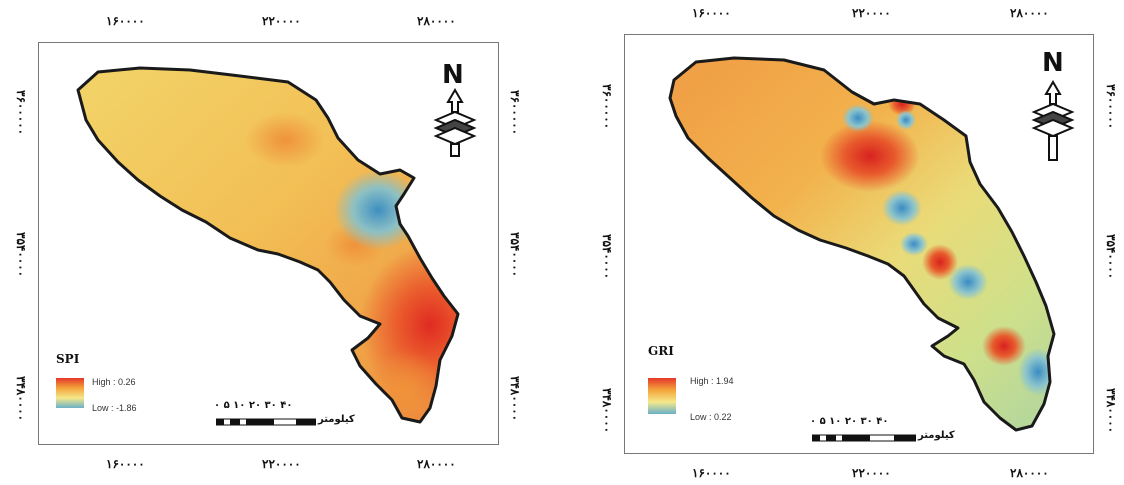 This screenshot has height=485, width=1124. What do you see at coordinates (114, 382) in the screenshot?
I see `legend-high-label: High : 0.26` at bounding box center [114, 382].